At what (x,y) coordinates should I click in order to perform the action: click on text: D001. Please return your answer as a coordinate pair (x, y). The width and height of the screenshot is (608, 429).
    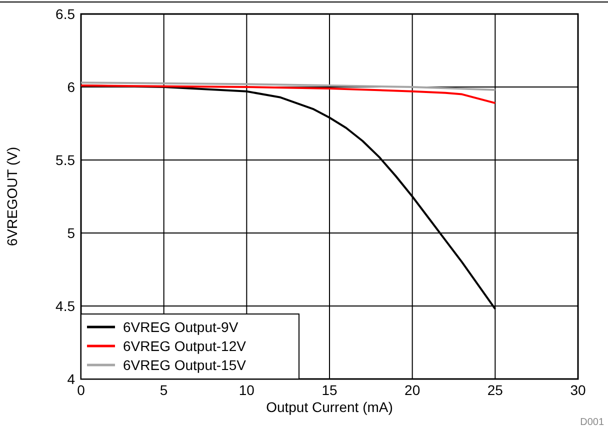
    Looking at the image, I should click on (592, 422).